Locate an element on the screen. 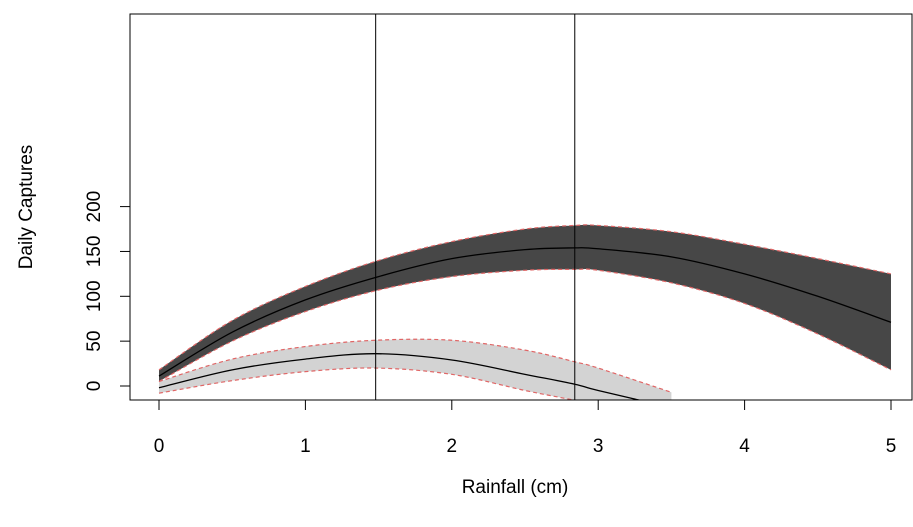 This screenshot has height=527, width=913. x-tick-label: 2 is located at coordinates (452, 446).